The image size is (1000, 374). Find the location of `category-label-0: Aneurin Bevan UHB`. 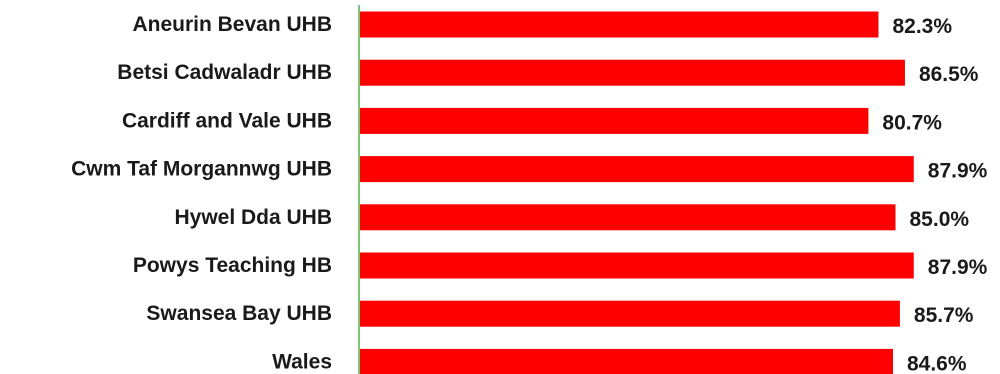

category-label-0: Aneurin Bevan UHB is located at coordinates (232, 24).